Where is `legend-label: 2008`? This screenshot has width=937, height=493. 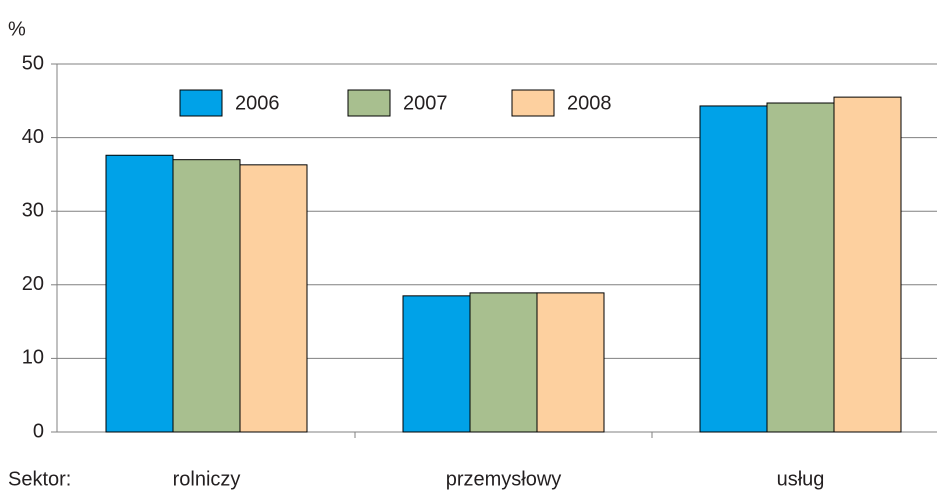 legend-label: 2008 is located at coordinates (589, 103).